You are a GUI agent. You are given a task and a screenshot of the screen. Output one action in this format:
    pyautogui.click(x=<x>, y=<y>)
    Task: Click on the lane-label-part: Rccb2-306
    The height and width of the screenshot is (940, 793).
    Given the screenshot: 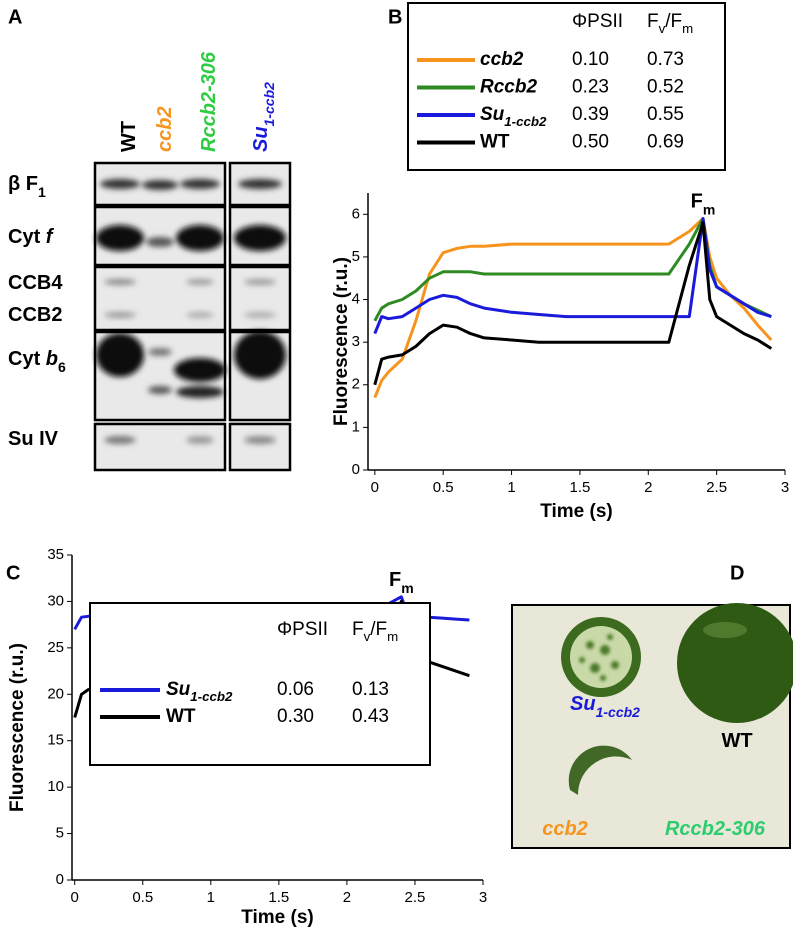 What is the action you would take?
    pyautogui.click(x=209, y=101)
    